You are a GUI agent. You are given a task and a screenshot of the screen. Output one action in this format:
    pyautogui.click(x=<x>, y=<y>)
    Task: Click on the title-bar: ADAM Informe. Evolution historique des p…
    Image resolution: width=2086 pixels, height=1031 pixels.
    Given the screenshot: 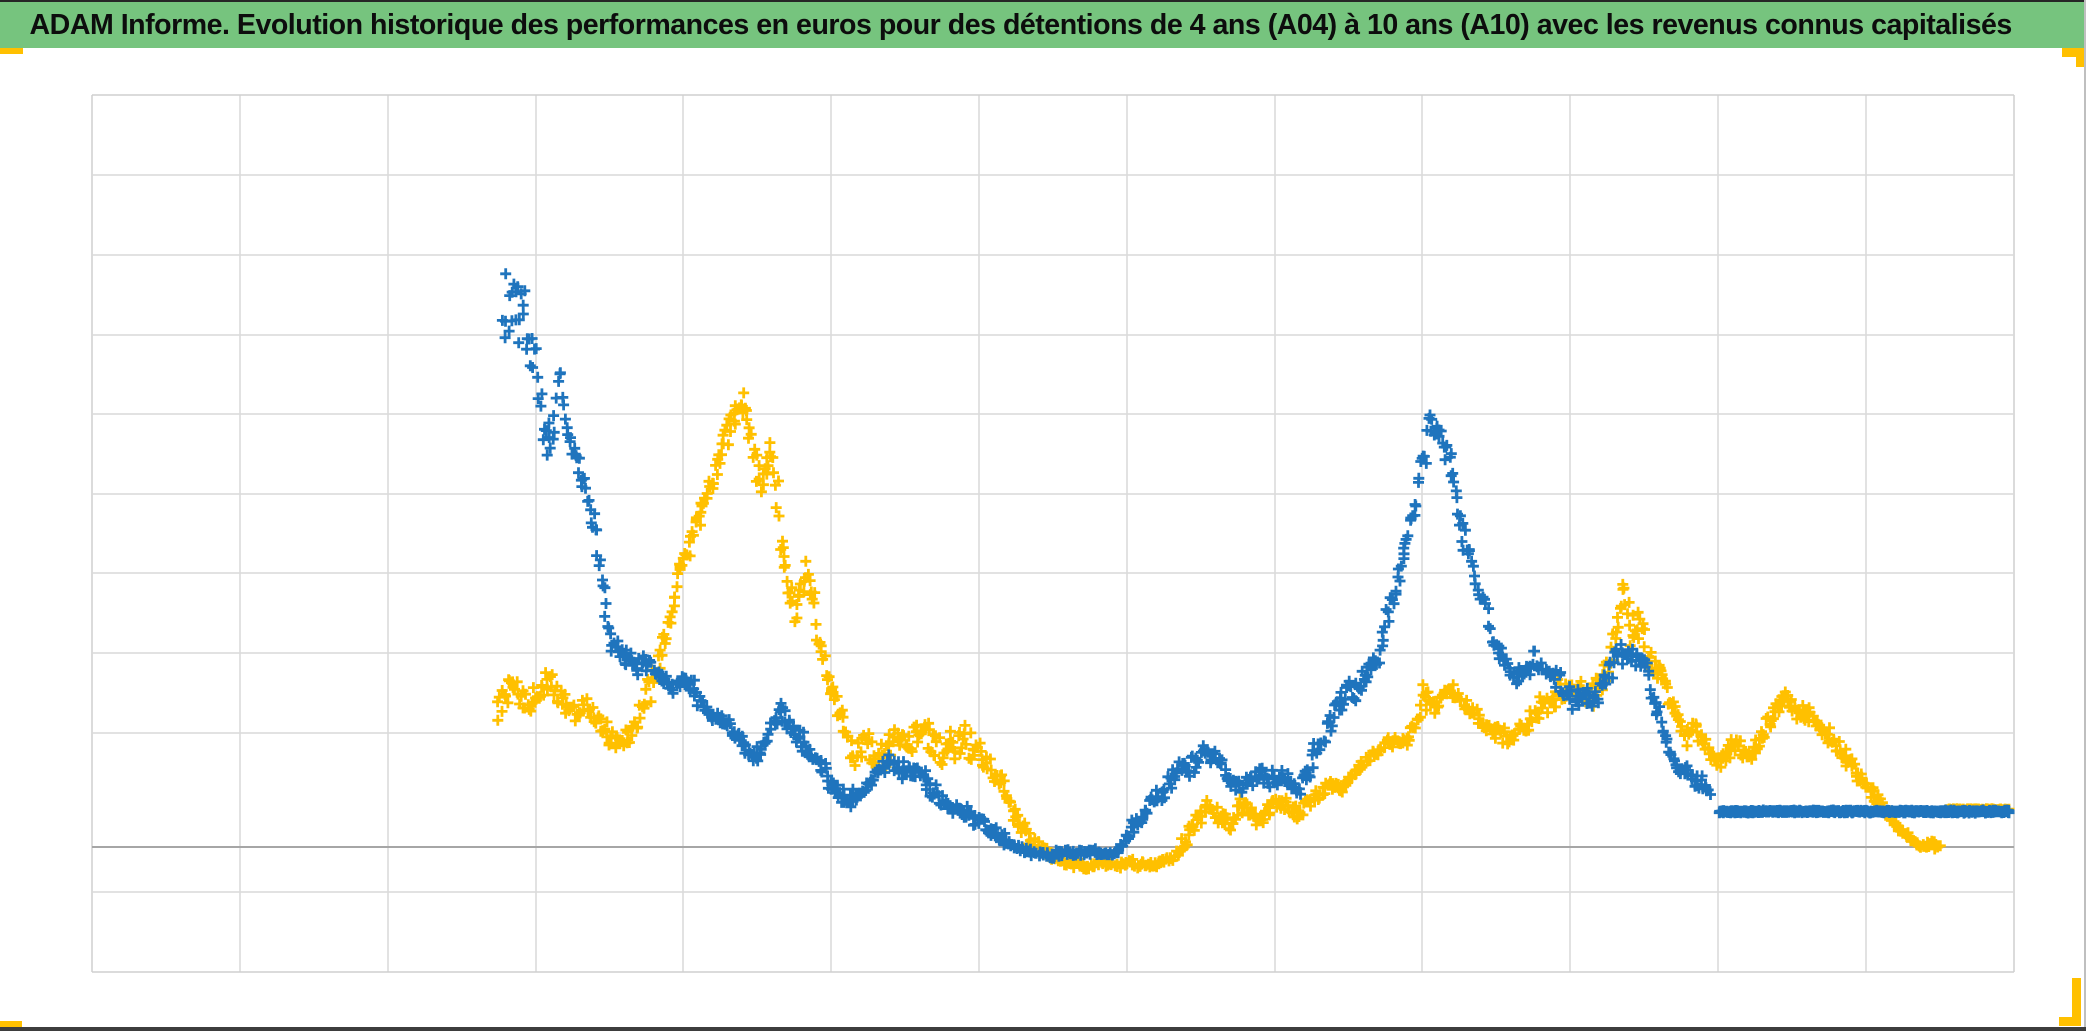 What is the action you would take?
    pyautogui.click(x=1042, y=25)
    